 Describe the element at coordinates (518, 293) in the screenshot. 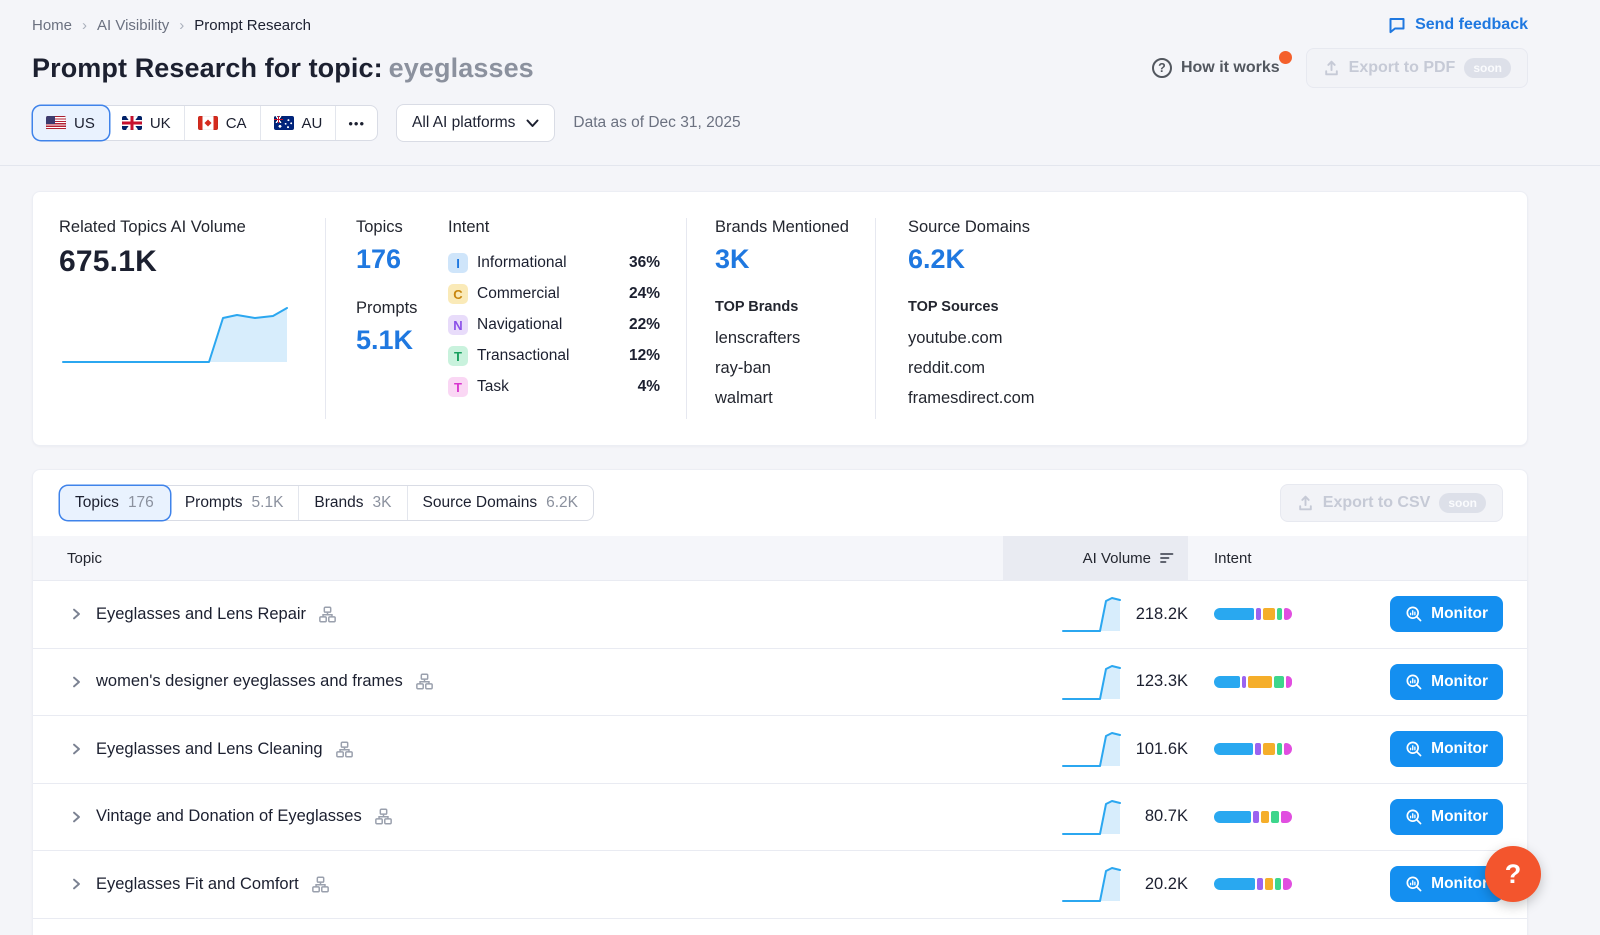

I see `intent-name: Commercial` at that location.